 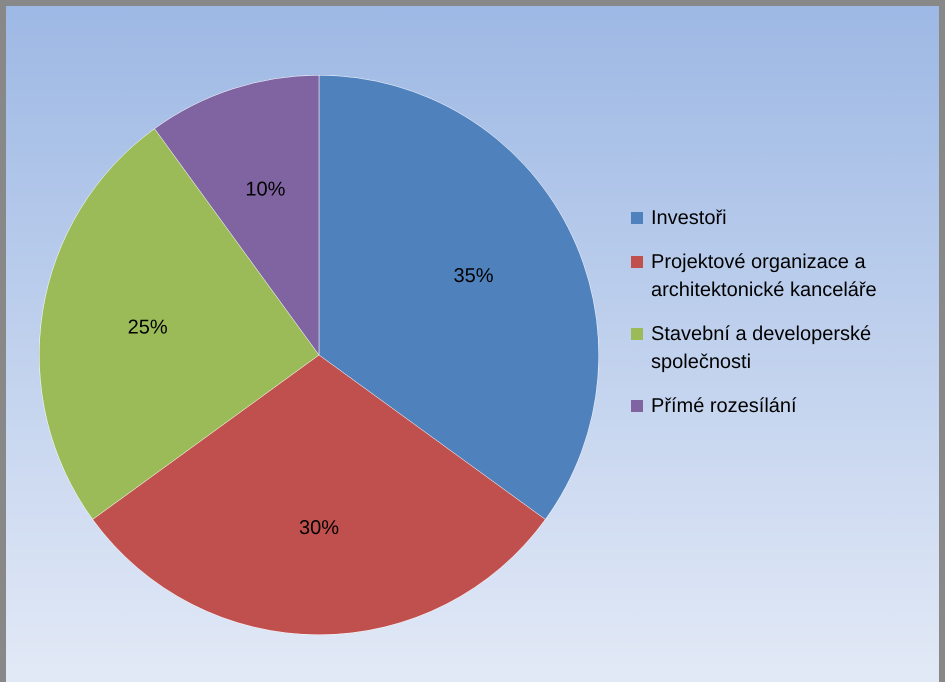 I want to click on data-label: 35%, so click(x=474, y=275).